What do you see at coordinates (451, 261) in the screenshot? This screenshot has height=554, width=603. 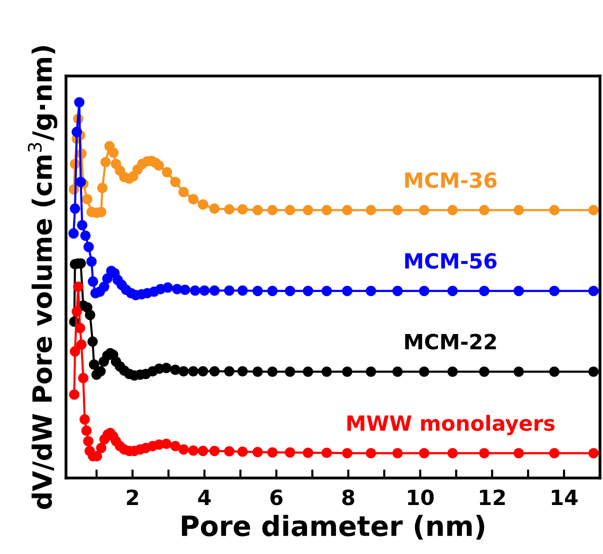 I see `series-label: MCM-56` at bounding box center [451, 261].